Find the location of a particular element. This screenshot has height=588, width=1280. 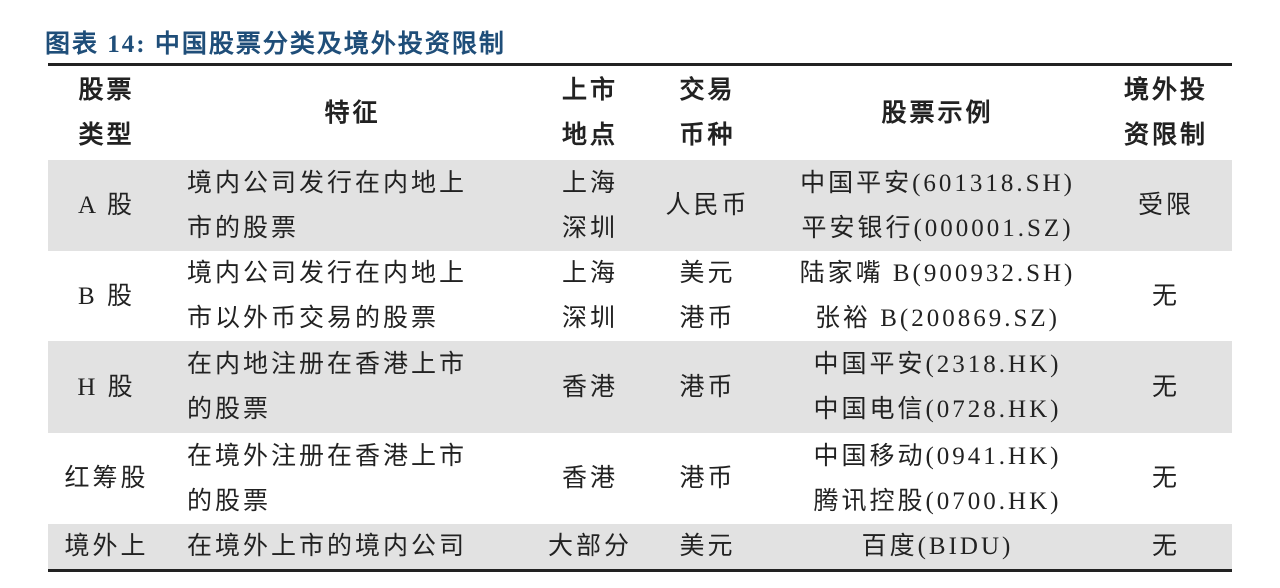

cell-text: 百度(BIDU) is located at coordinates (937, 546).